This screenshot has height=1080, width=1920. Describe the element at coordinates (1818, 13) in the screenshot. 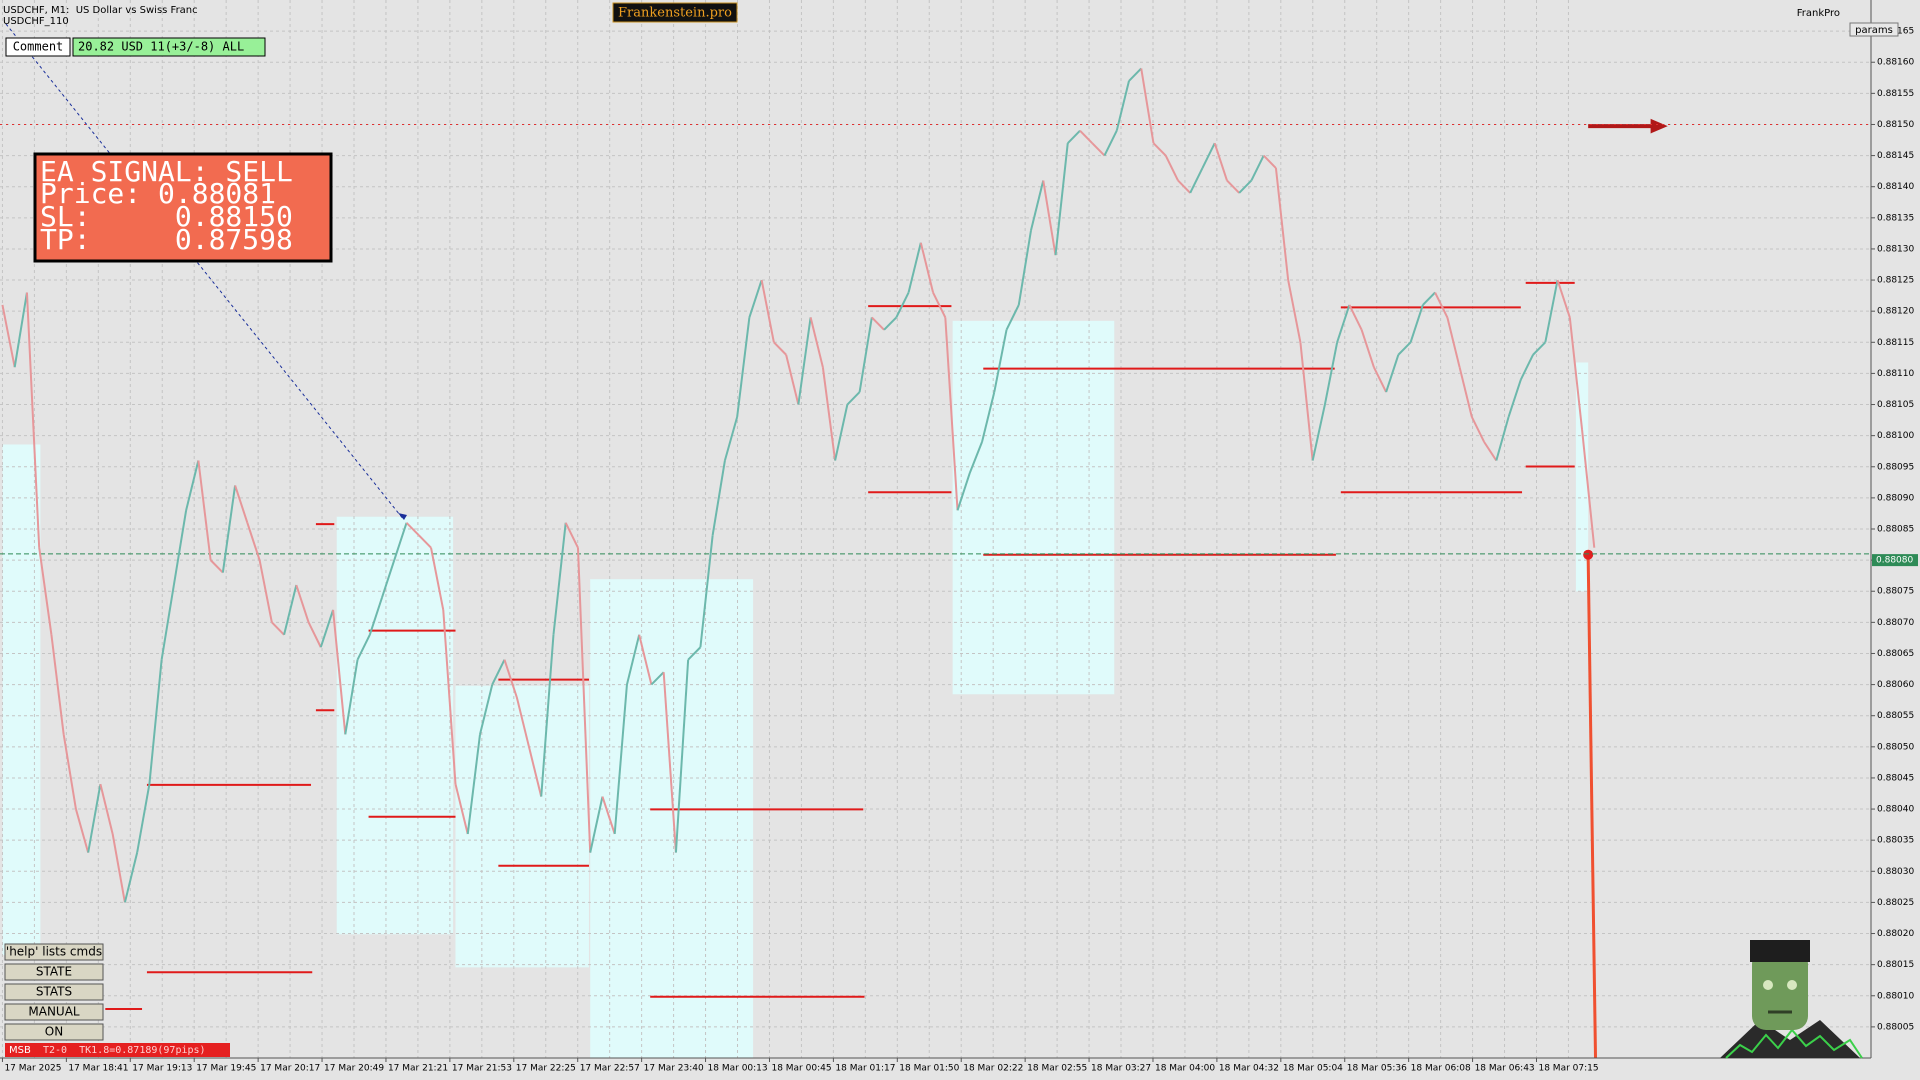

I see `user-name: FrankPro` at that location.